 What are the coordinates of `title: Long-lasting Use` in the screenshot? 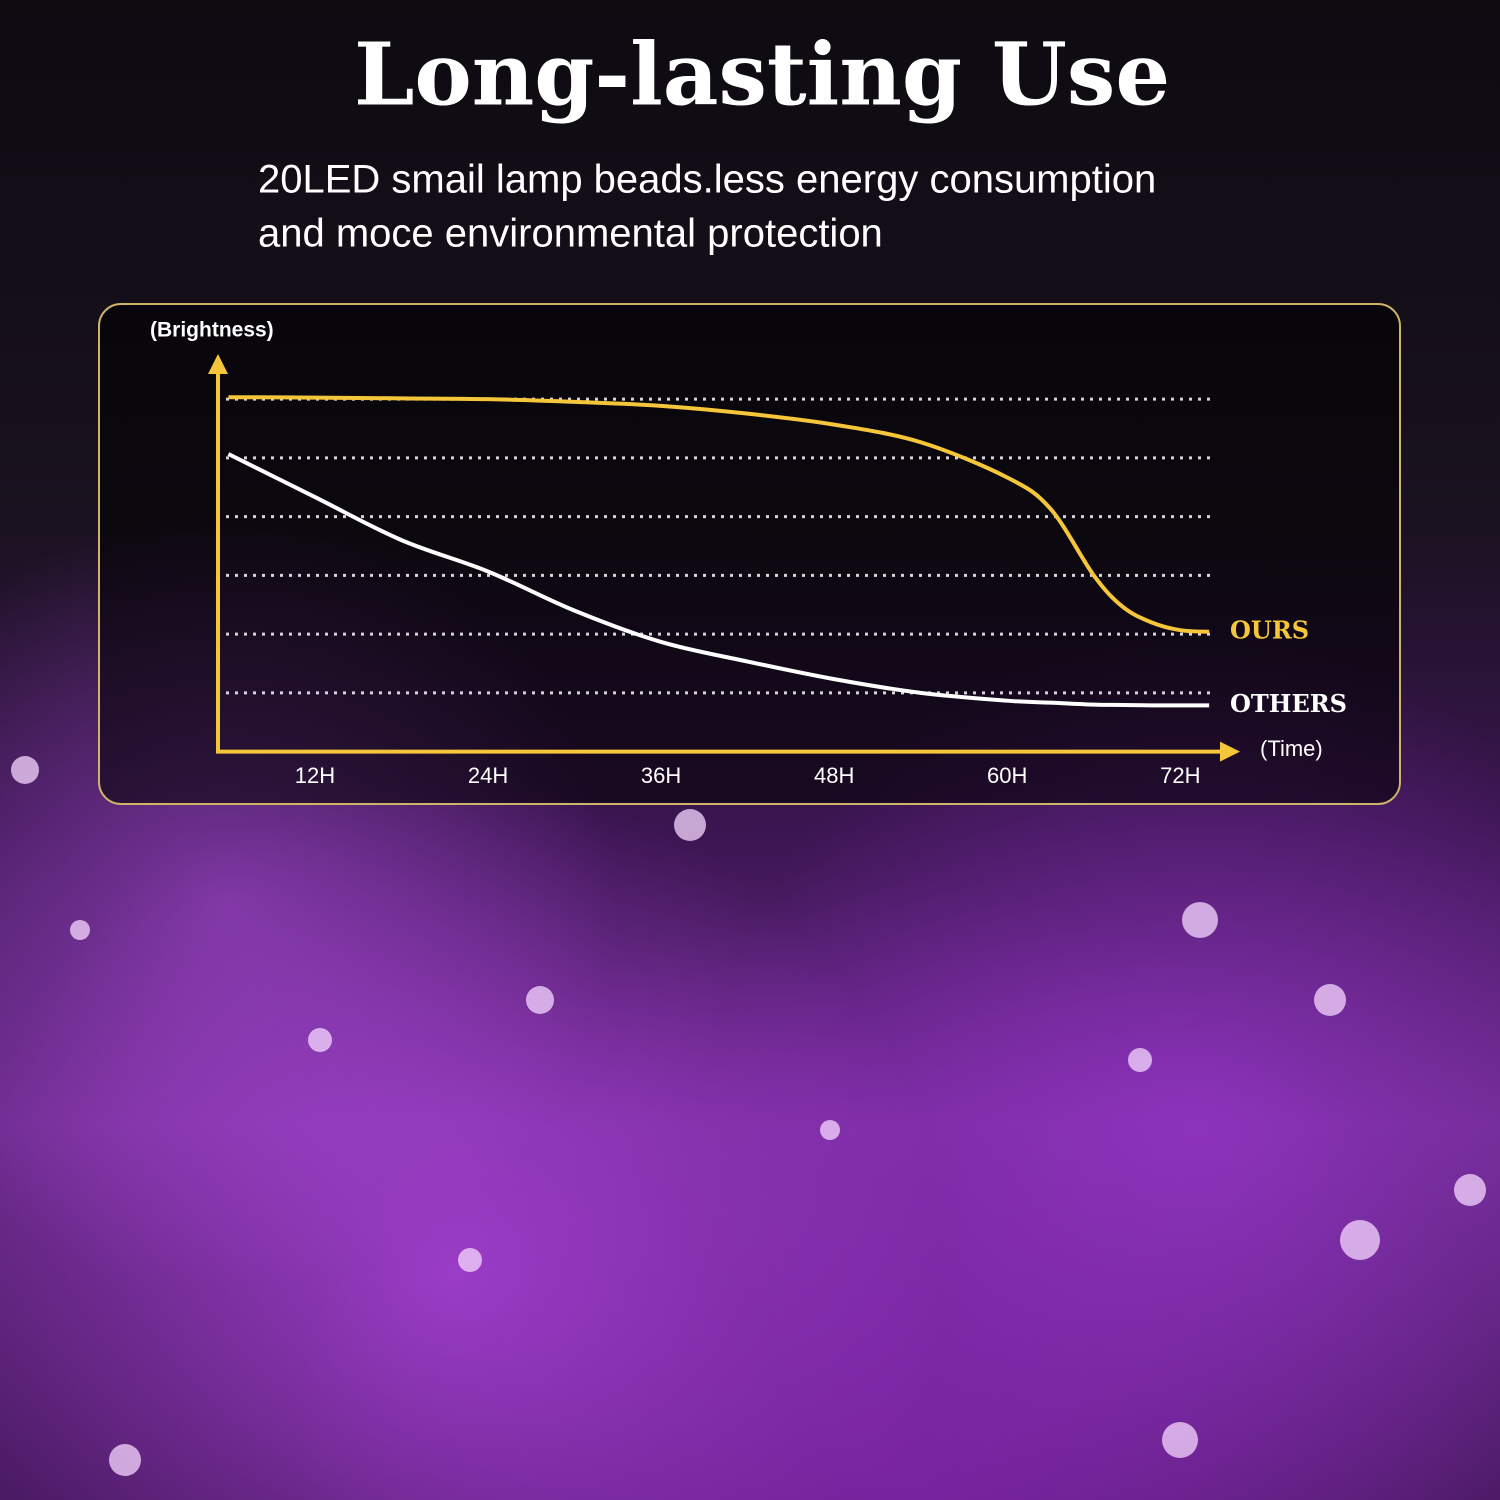 It's located at (762, 75).